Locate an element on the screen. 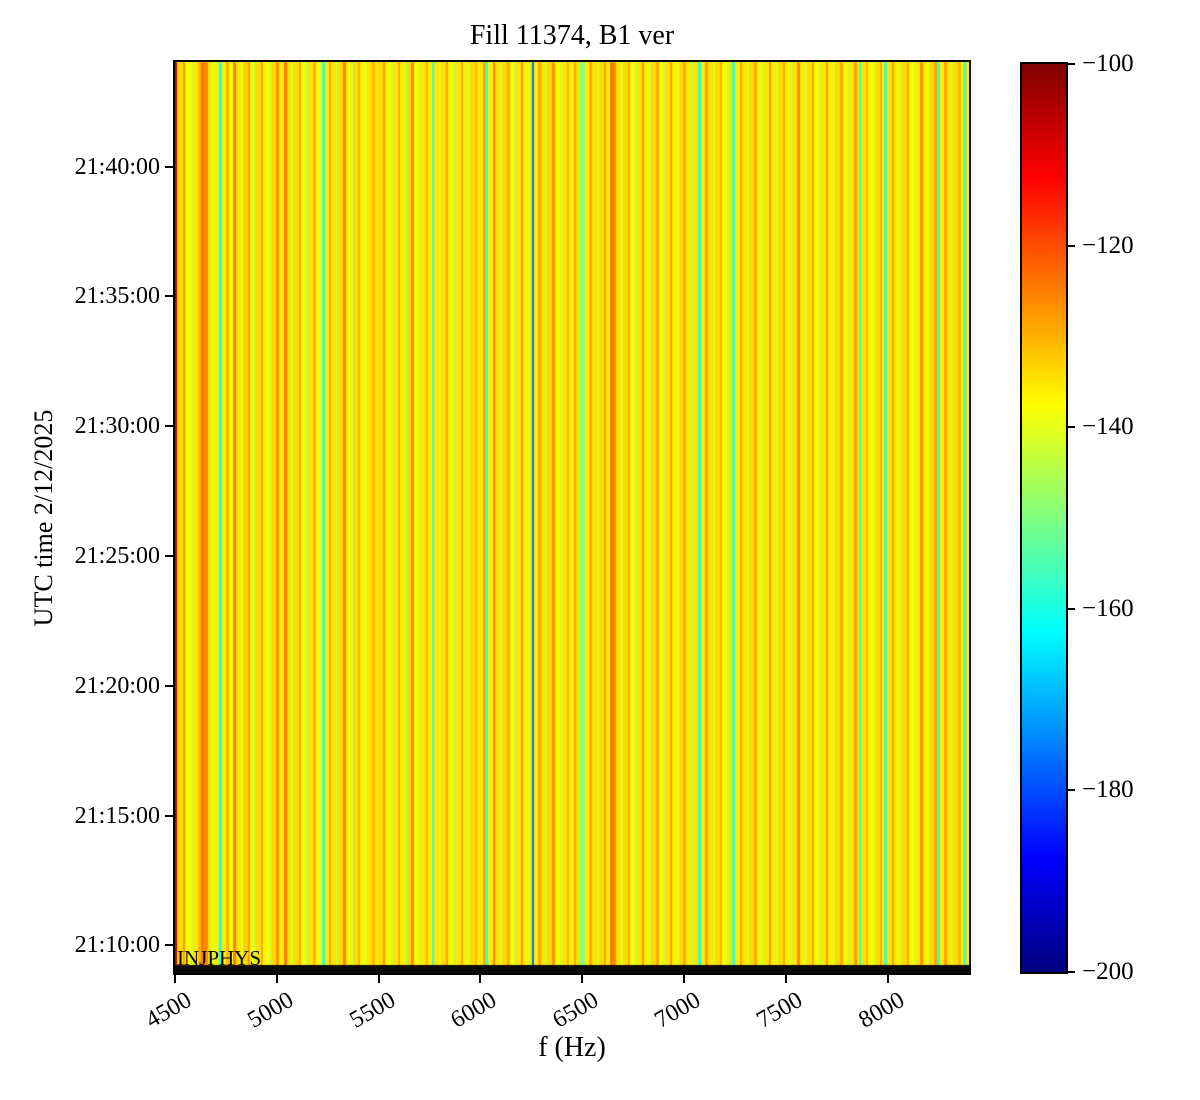 The width and height of the screenshot is (1200, 1100). colorbar-gradient is located at coordinates (1044, 518).